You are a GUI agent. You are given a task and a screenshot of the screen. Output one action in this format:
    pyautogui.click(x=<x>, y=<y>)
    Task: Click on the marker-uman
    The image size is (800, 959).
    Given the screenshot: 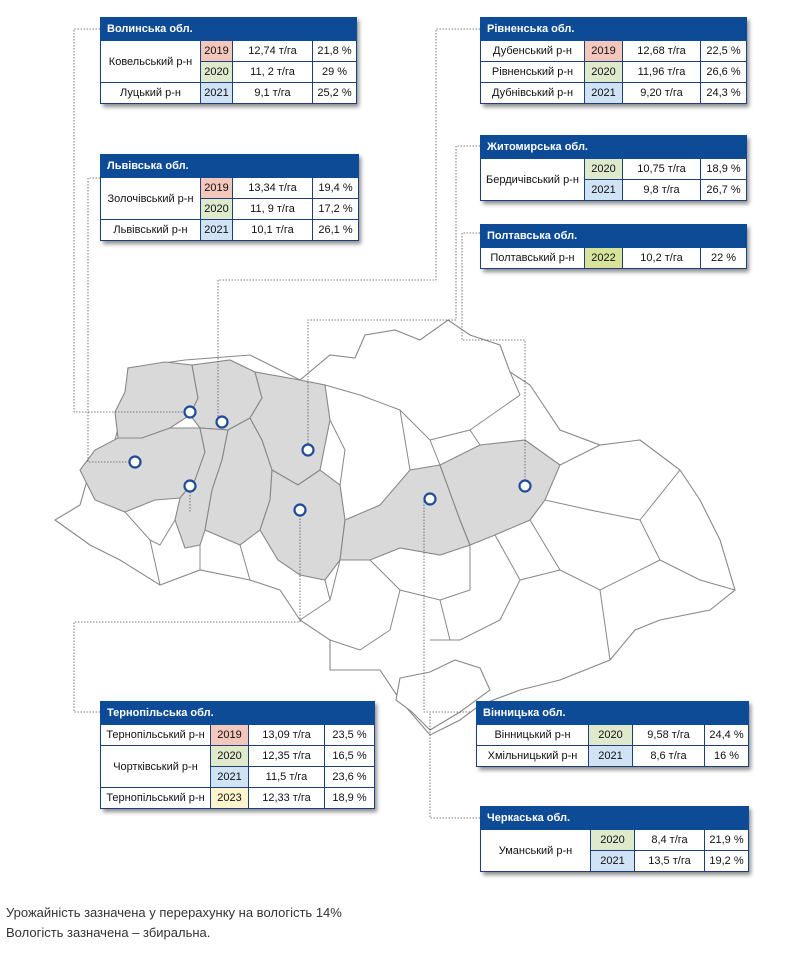 What is the action you would take?
    pyautogui.click(x=430, y=499)
    